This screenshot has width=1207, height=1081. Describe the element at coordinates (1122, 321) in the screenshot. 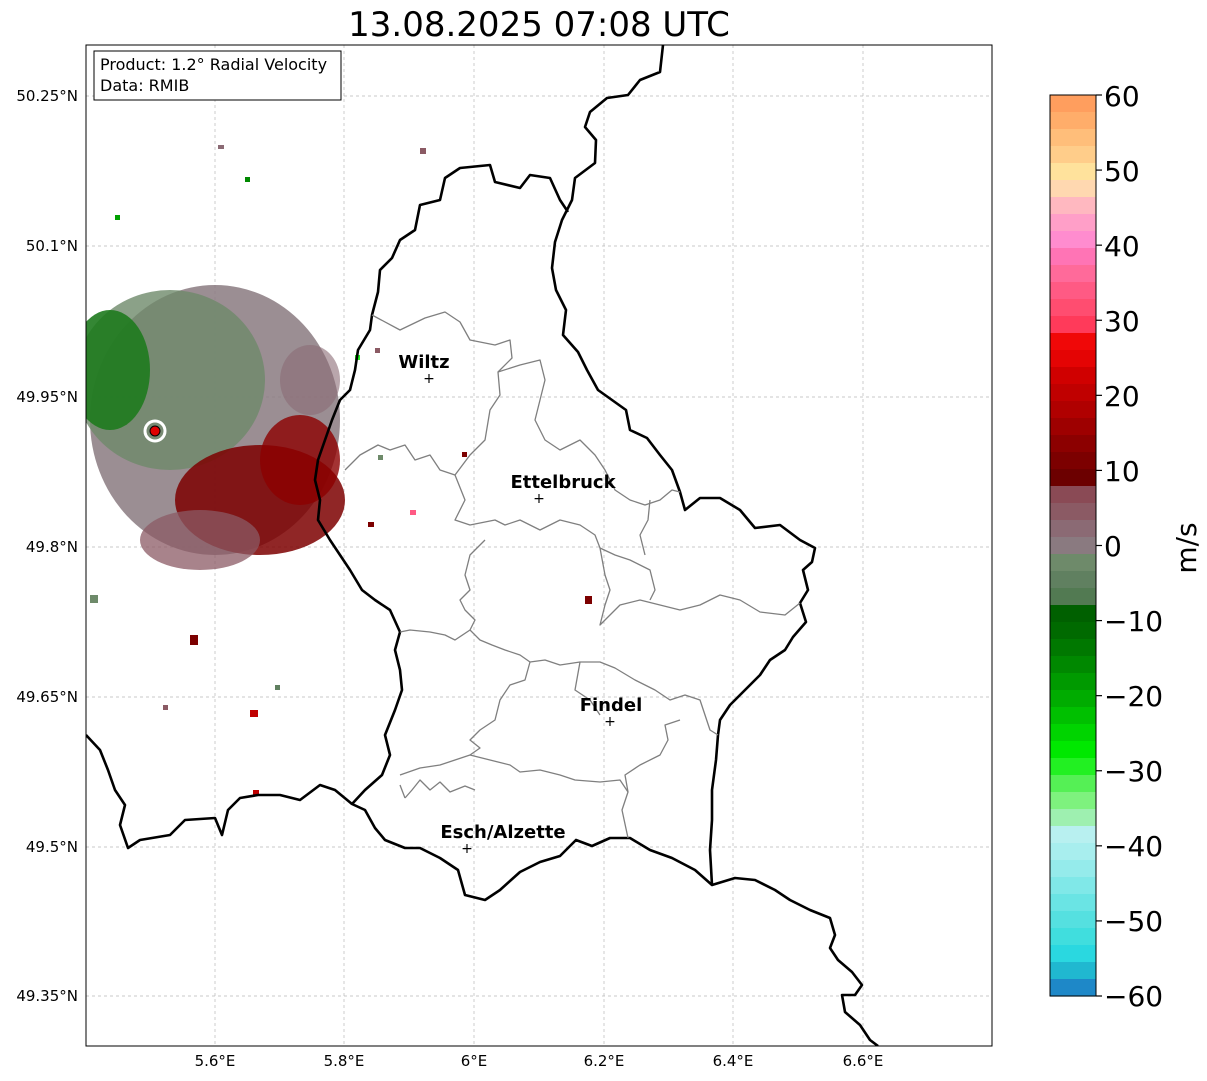

I see `colorbar-tick: 30` at that location.